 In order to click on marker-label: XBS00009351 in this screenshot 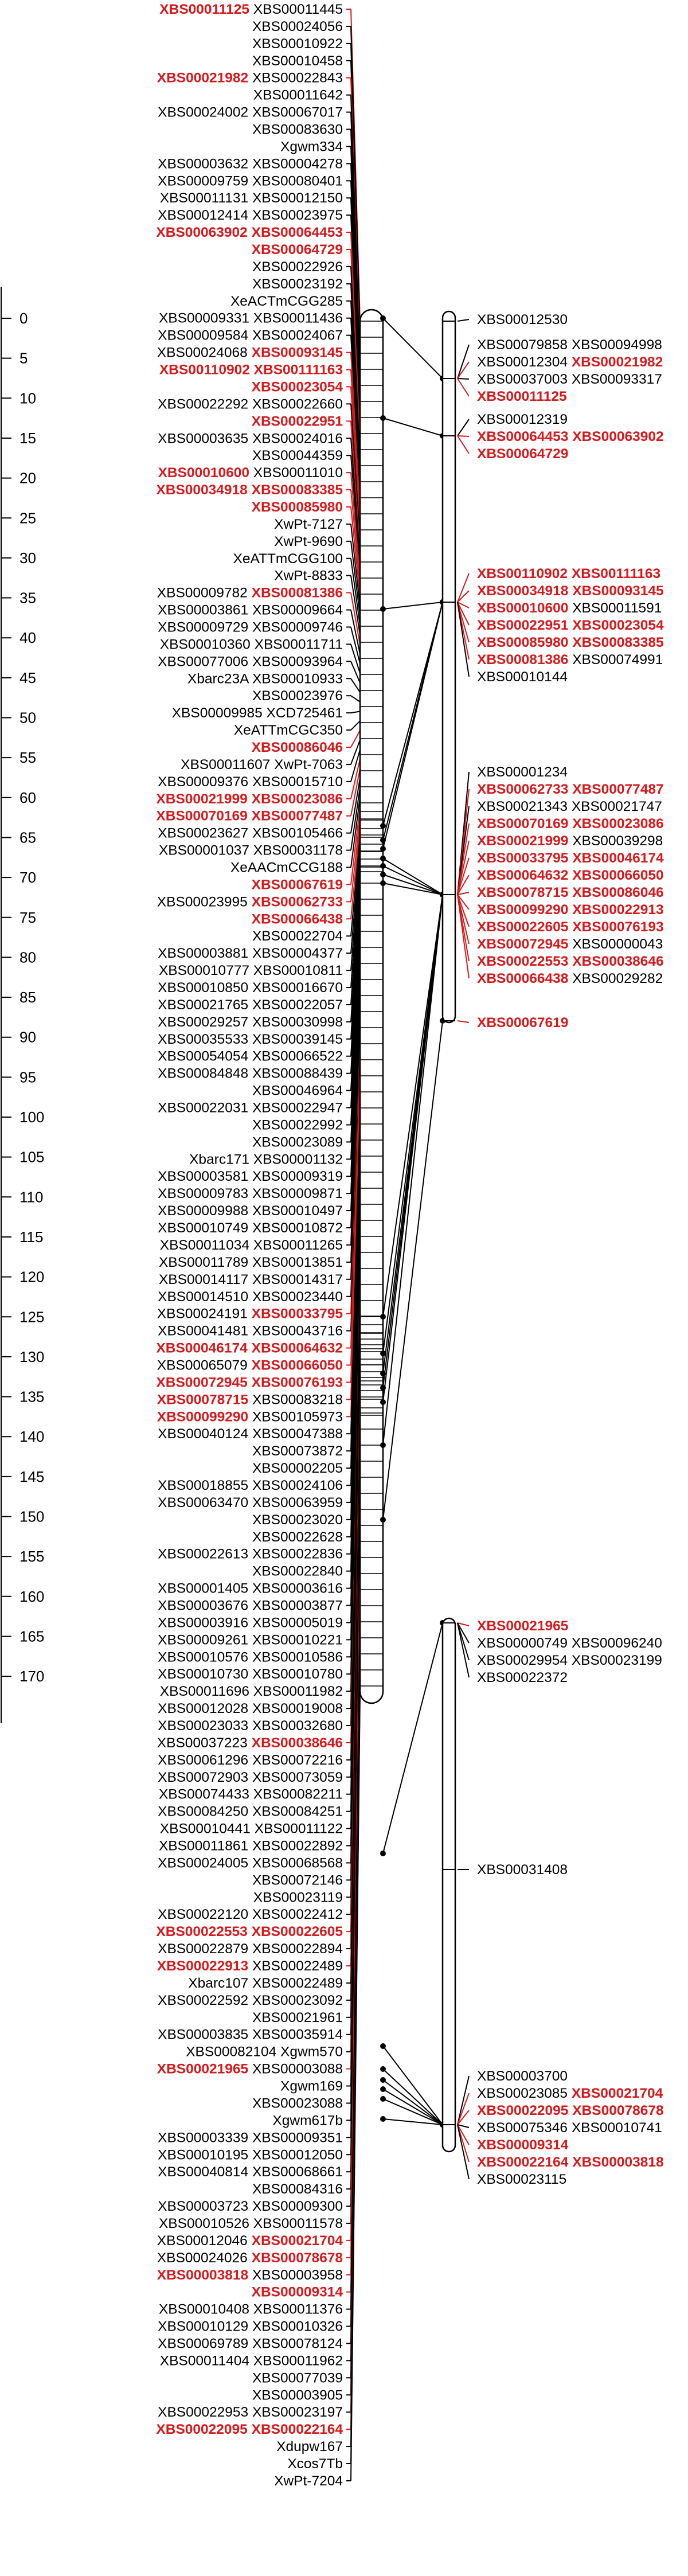, I will do `click(295, 2138)`.